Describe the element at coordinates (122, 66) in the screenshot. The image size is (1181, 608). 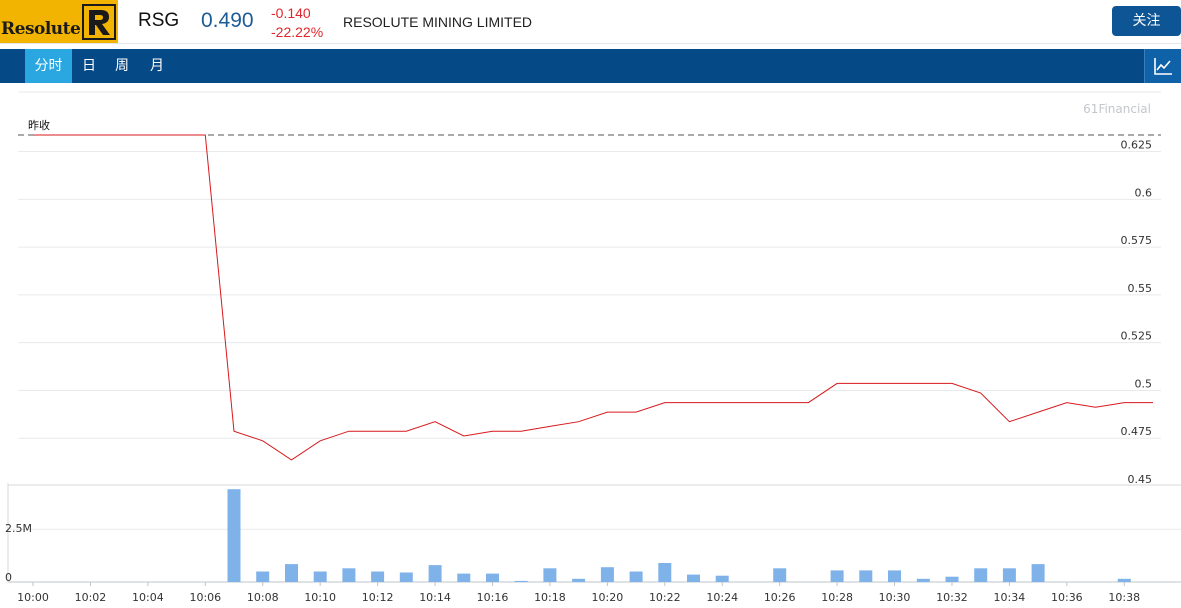
I see `tab-weekly: 周` at that location.